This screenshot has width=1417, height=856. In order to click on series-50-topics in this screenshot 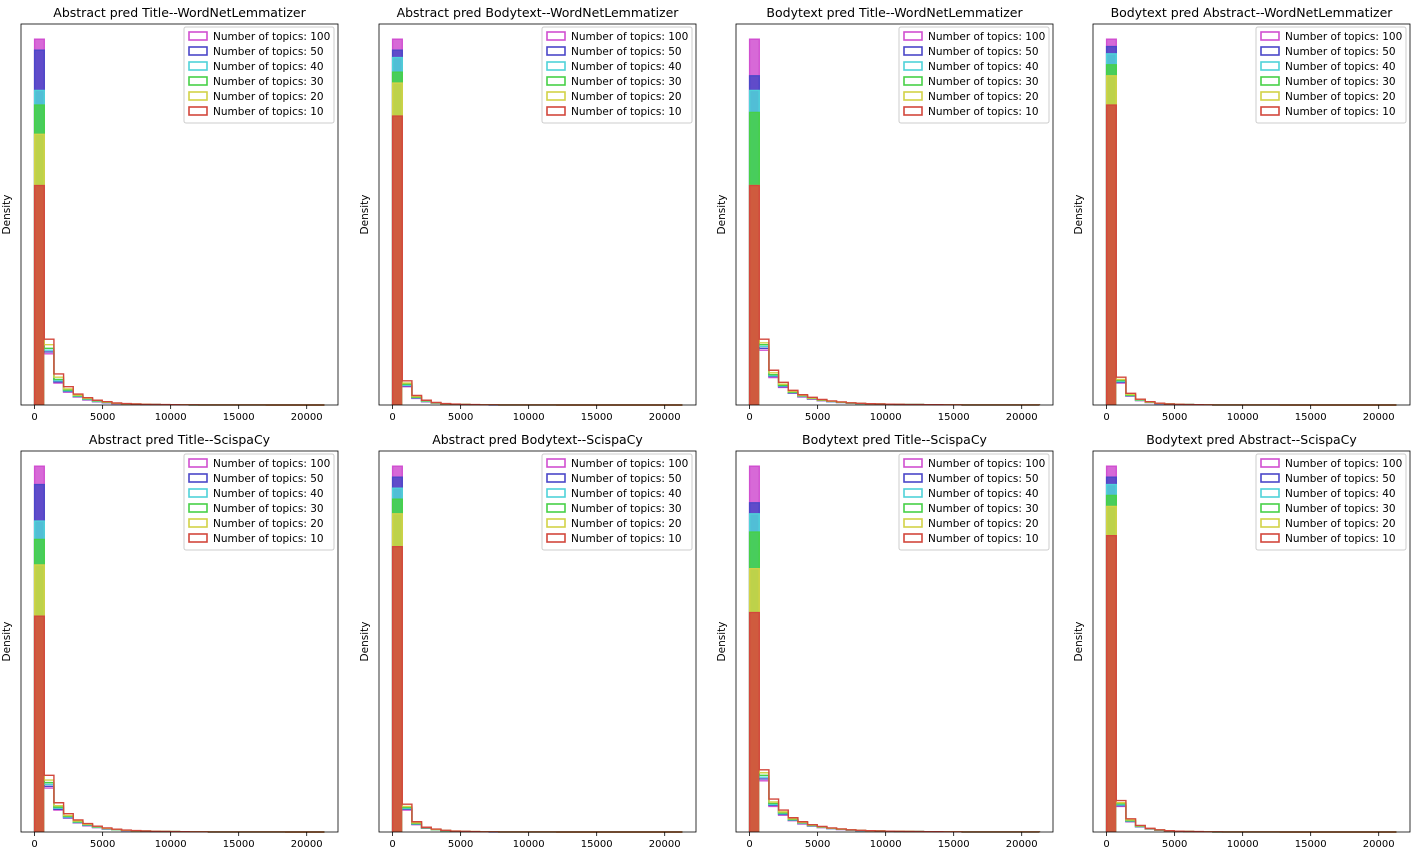, I will do `click(894, 667)`.